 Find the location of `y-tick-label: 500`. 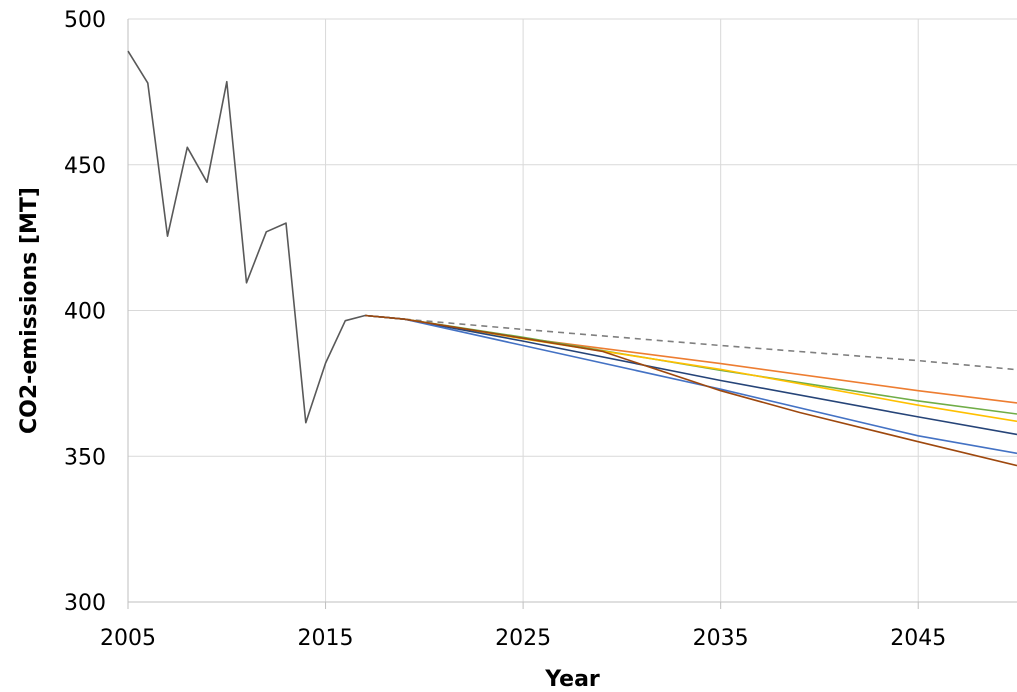

y-tick-label: 500 is located at coordinates (85, 20).